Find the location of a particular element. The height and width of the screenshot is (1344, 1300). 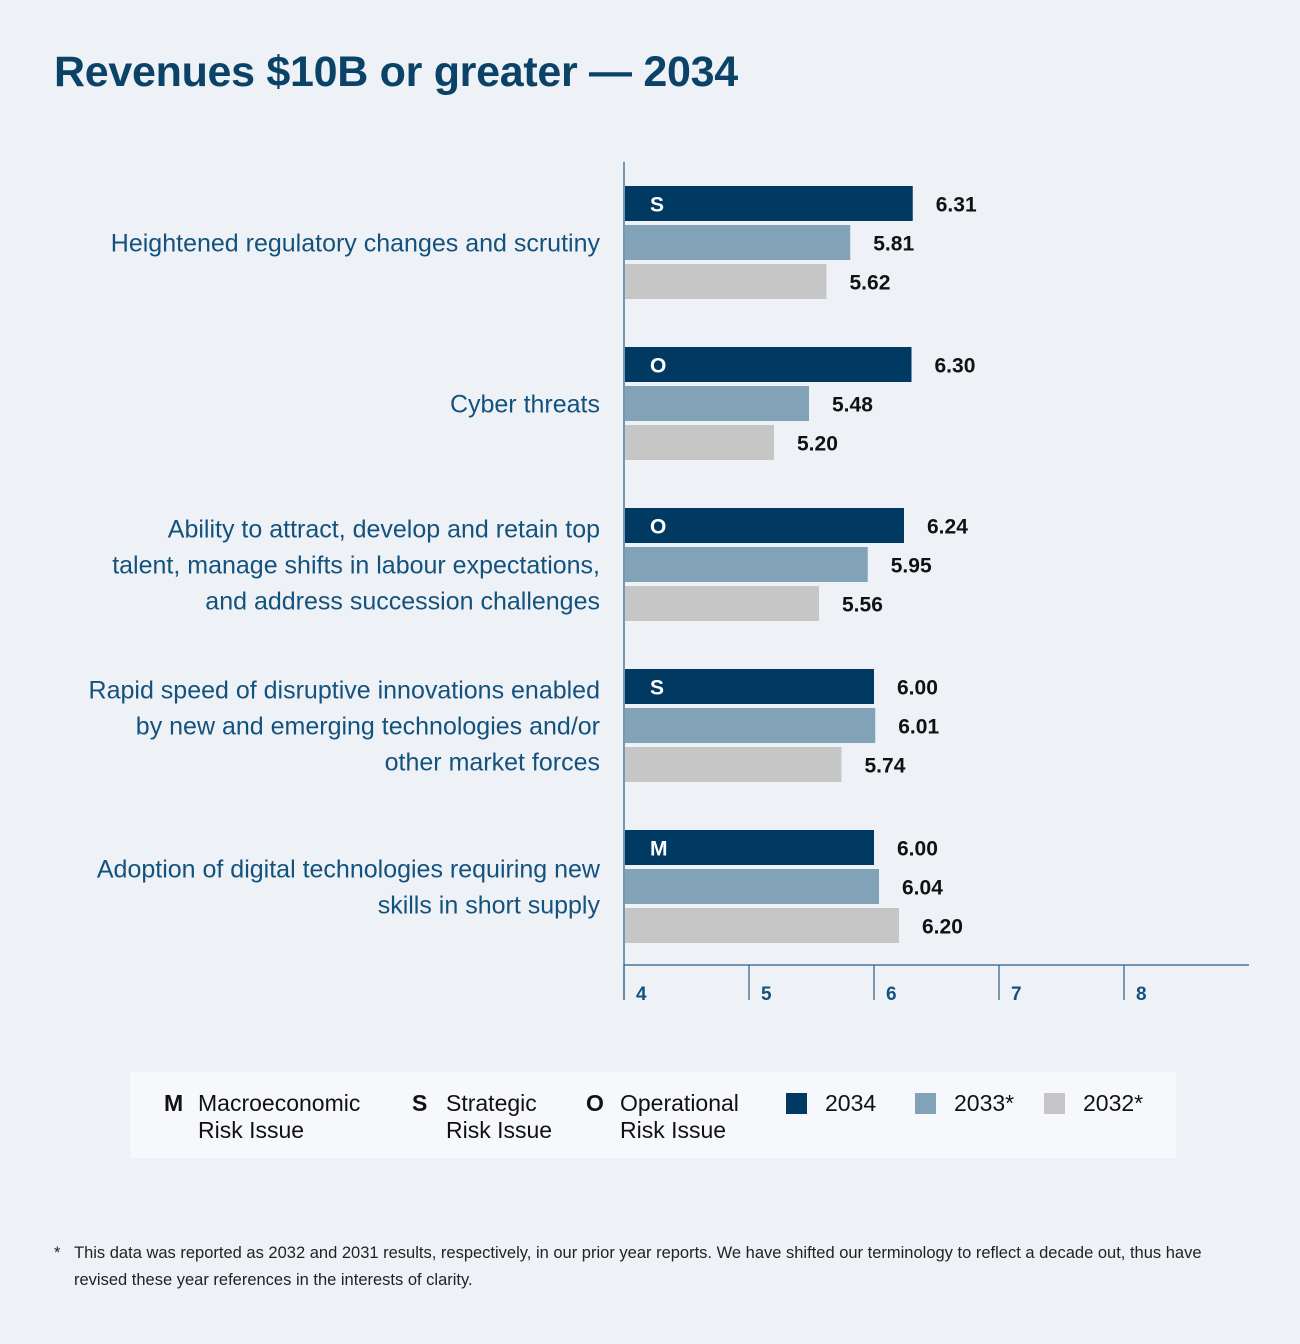

legend-swatch-2033 is located at coordinates (925, 1103).